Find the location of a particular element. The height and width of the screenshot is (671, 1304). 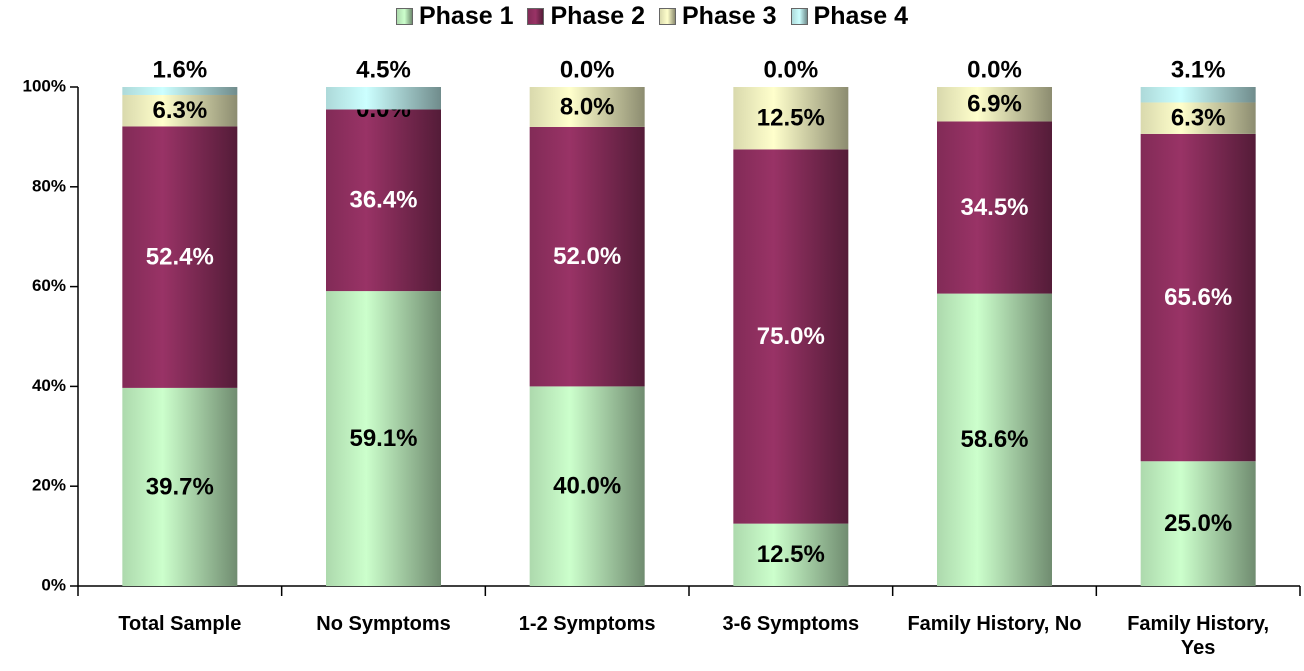

y-tick-label: 20% is located at coordinates (49, 485).